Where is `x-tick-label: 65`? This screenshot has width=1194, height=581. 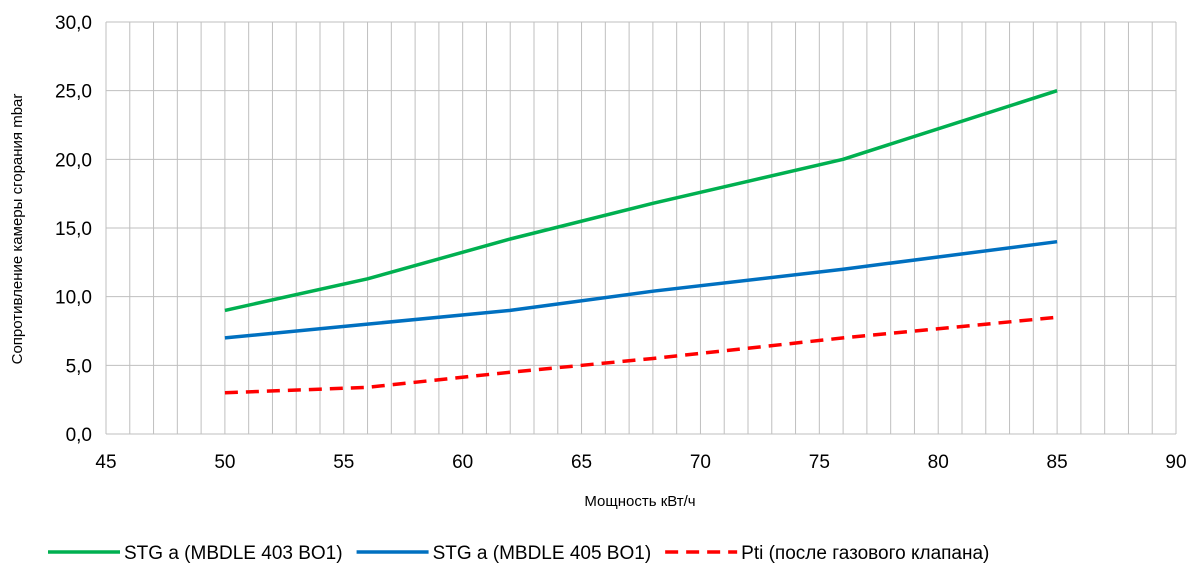
x-tick-label: 65 is located at coordinates (581, 462).